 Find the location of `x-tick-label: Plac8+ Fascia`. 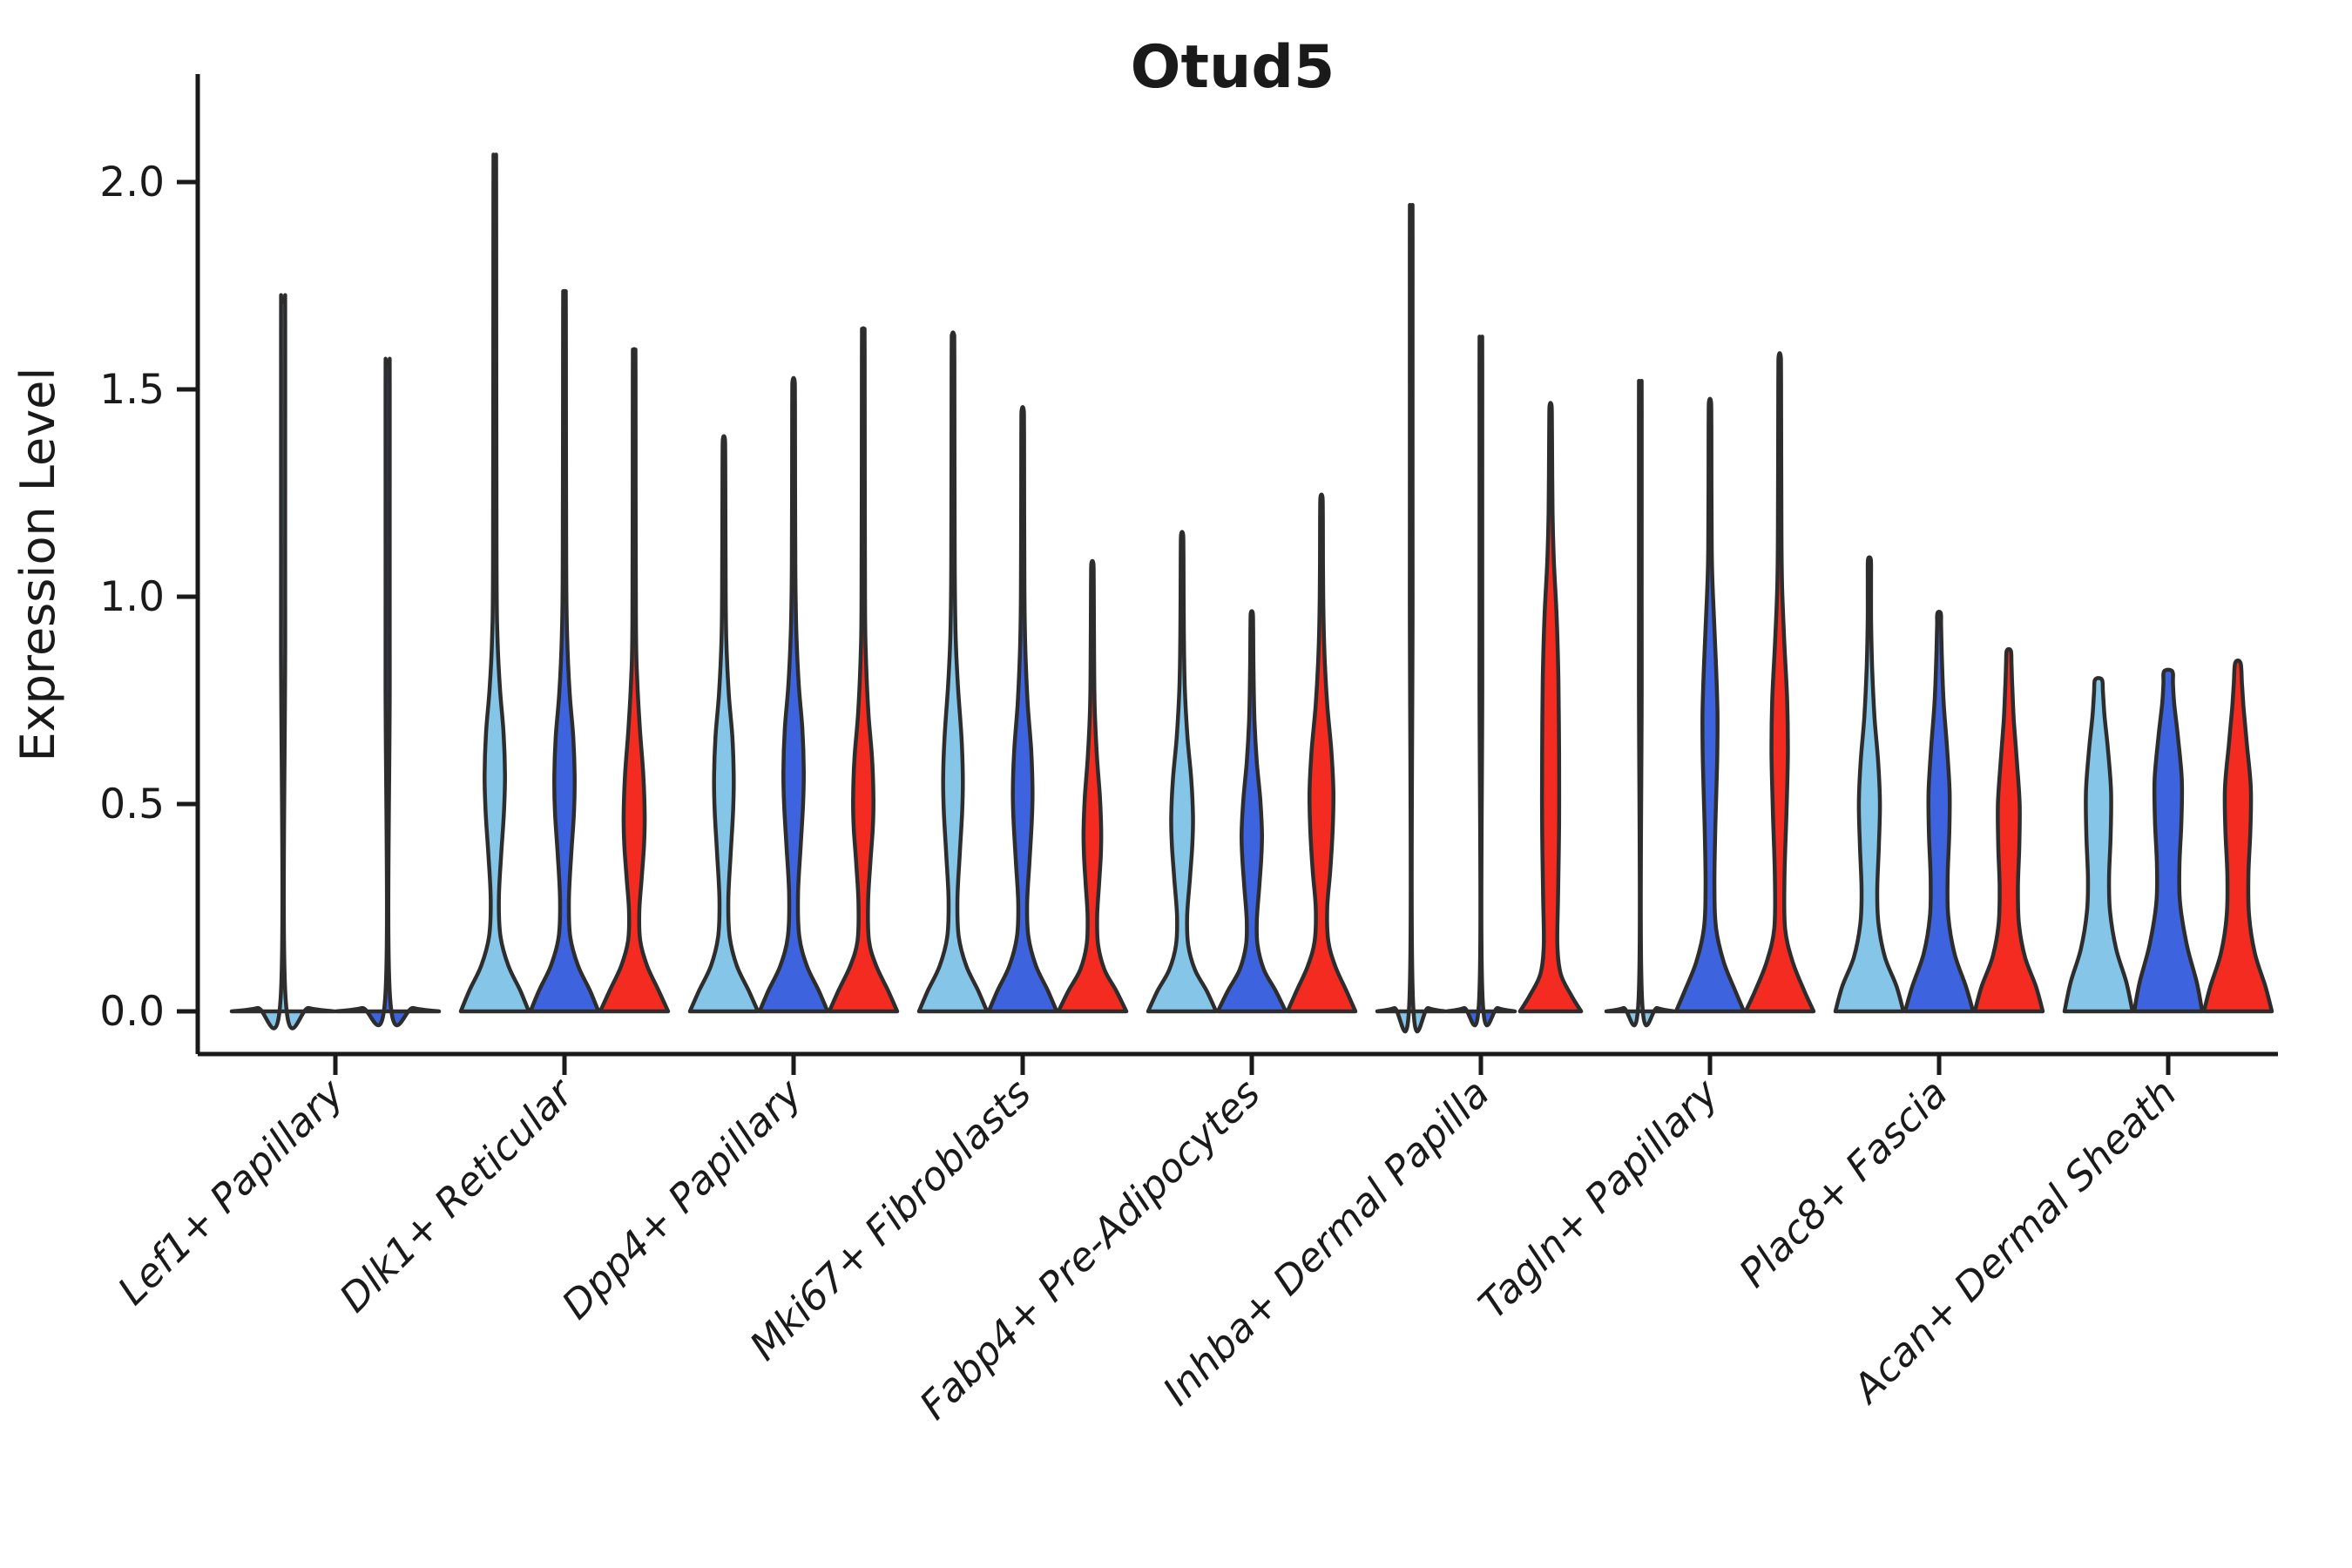

x-tick-label: Plac8+ Fascia is located at coordinates (1843, 1183).